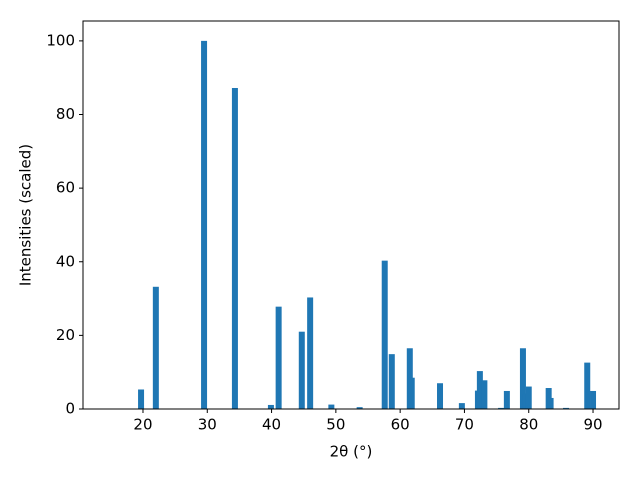  What do you see at coordinates (65, 188) in the screenshot?
I see `y-tick-label: 60` at bounding box center [65, 188].